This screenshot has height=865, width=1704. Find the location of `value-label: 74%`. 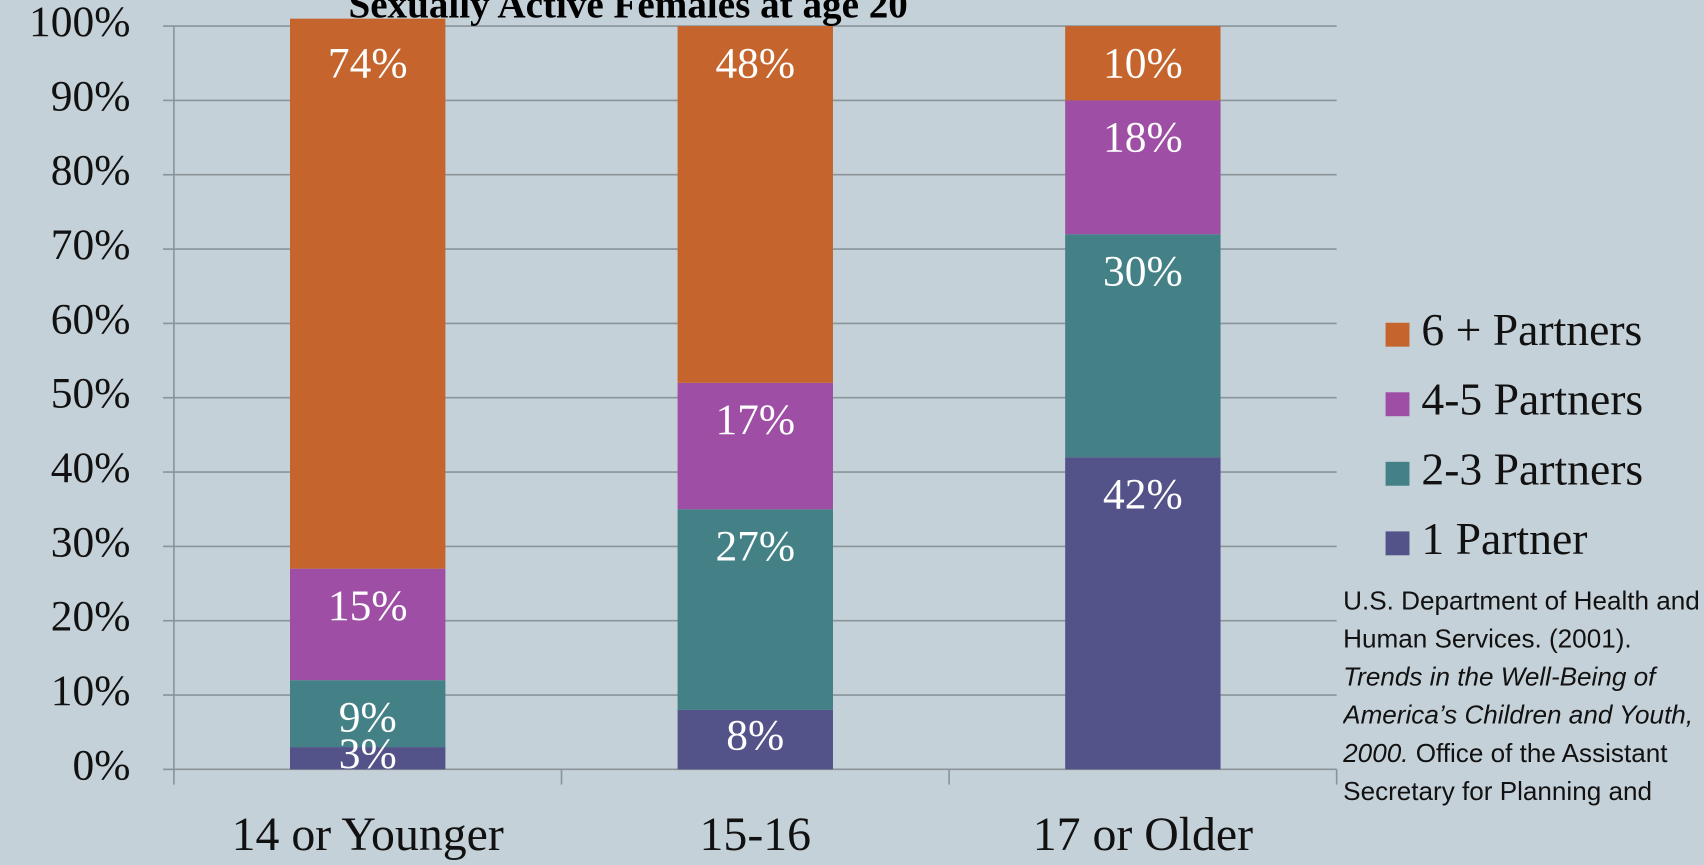

value-label: 74% is located at coordinates (368, 63).